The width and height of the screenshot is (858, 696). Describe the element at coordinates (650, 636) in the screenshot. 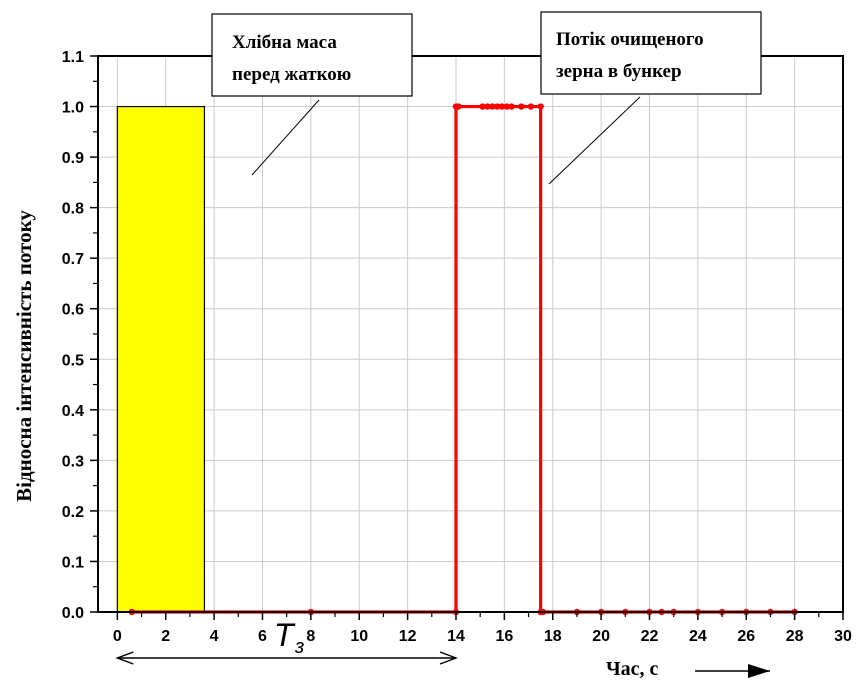

I see `x-tick-label: 22` at that location.